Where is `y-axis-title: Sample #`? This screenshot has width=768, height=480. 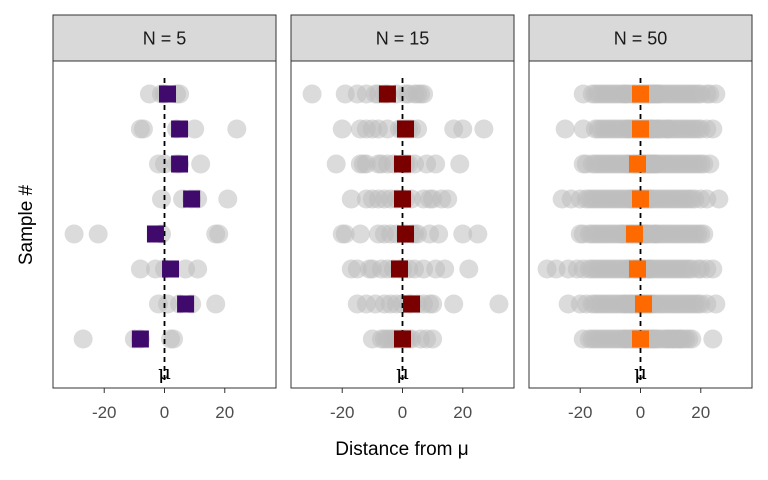
y-axis-title: Sample # is located at coordinates (26, 224).